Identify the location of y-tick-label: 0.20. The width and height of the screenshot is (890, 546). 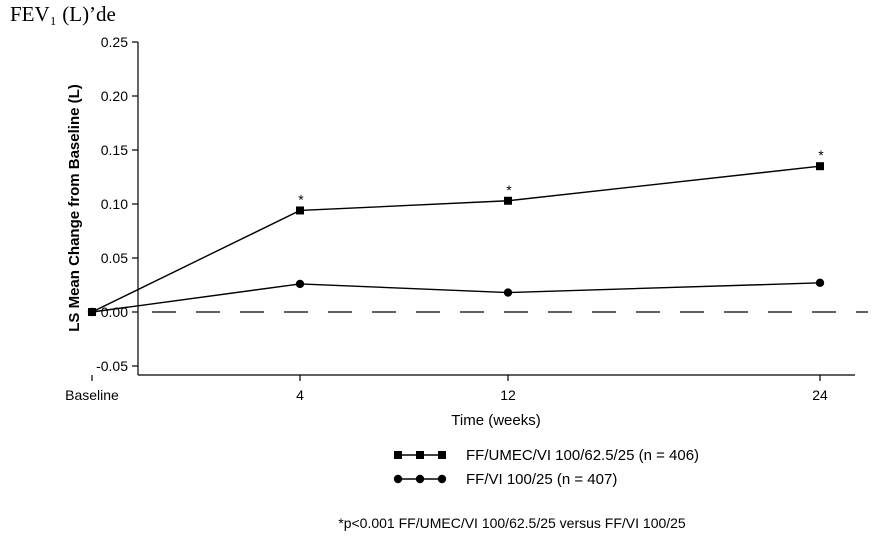
(114, 96).